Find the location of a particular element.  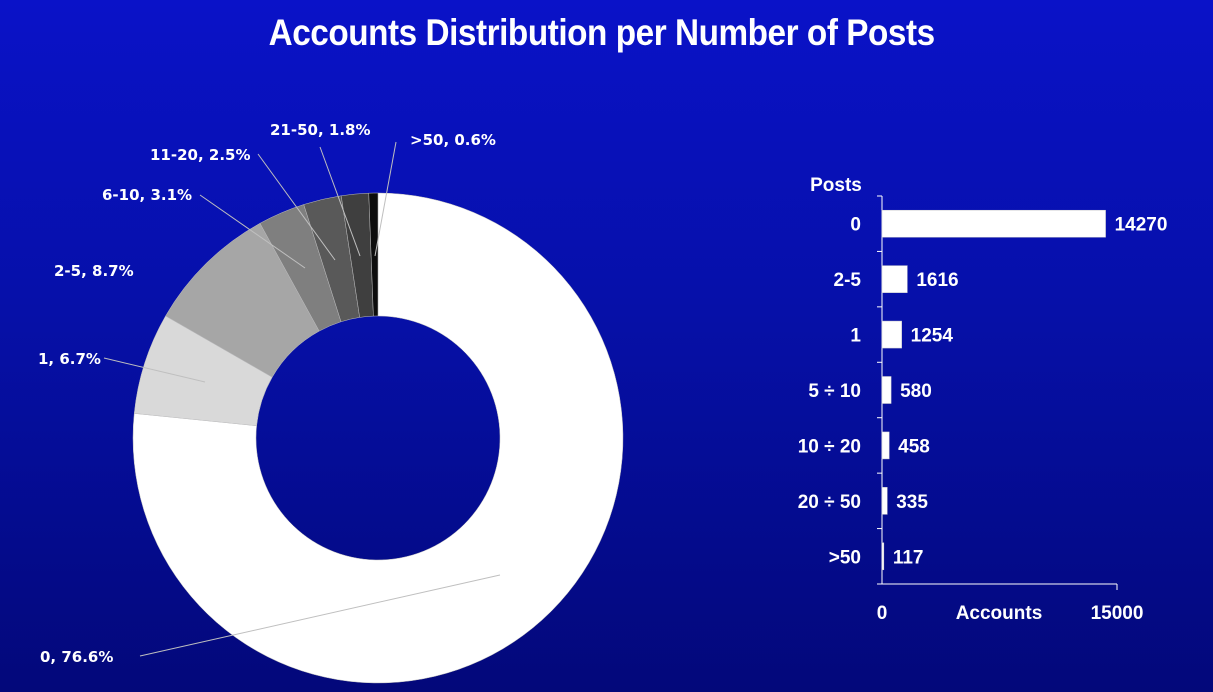

x-tick-label: 0 is located at coordinates (882, 613).